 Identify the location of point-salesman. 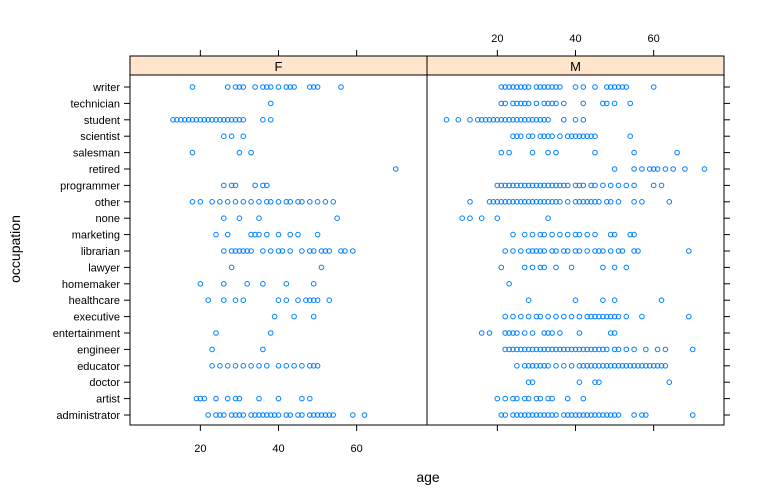
(634, 152).